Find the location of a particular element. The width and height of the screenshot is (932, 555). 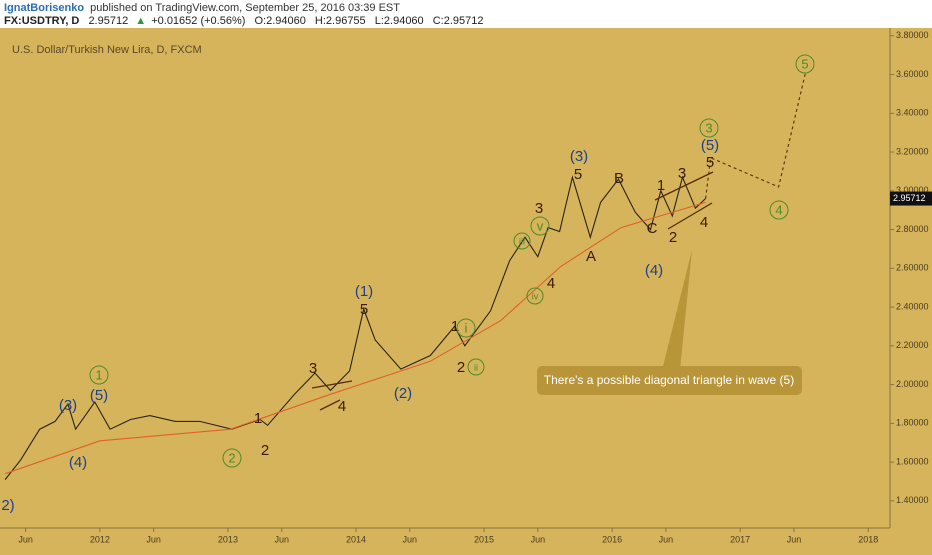

wave-label: i is located at coordinates (466, 327).